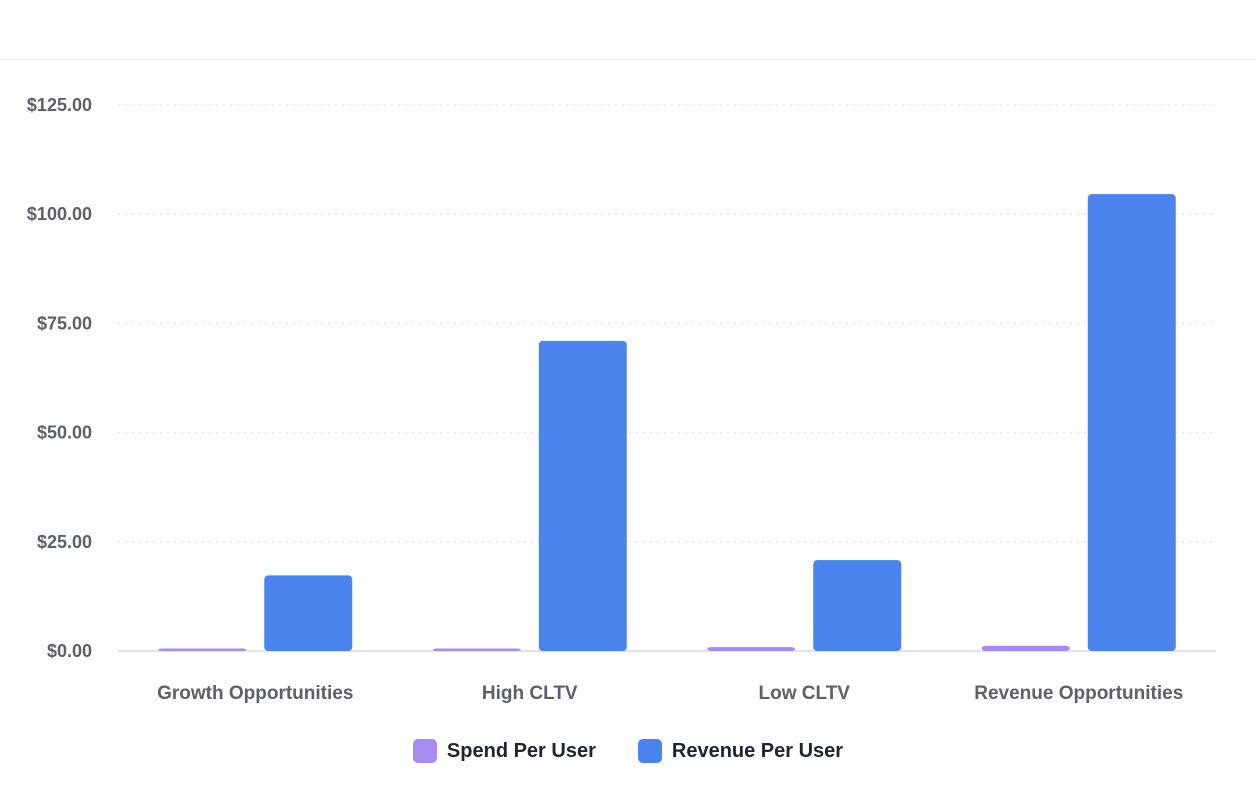 This screenshot has height=794, width=1256. What do you see at coordinates (255, 693) in the screenshot?
I see `x-category-label: Growth Opportunities` at bounding box center [255, 693].